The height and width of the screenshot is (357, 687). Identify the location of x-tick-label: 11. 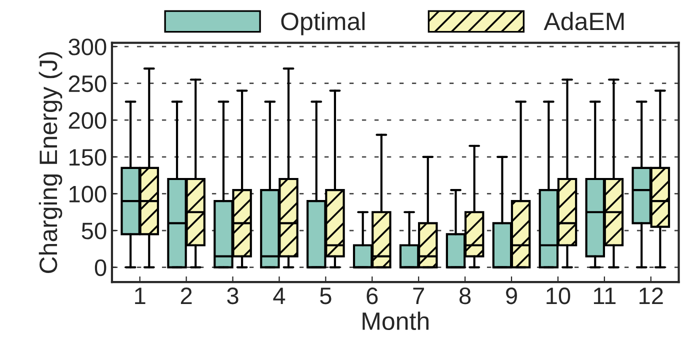
(605, 296).